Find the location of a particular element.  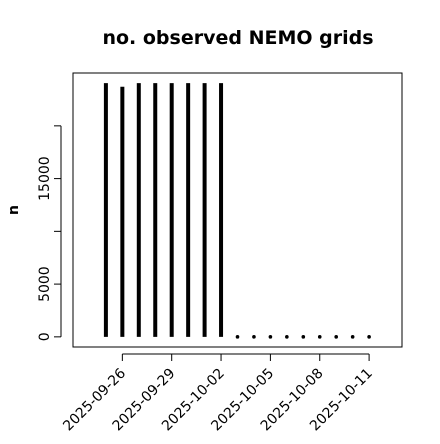

y-axis-label: n is located at coordinates (14, 210).